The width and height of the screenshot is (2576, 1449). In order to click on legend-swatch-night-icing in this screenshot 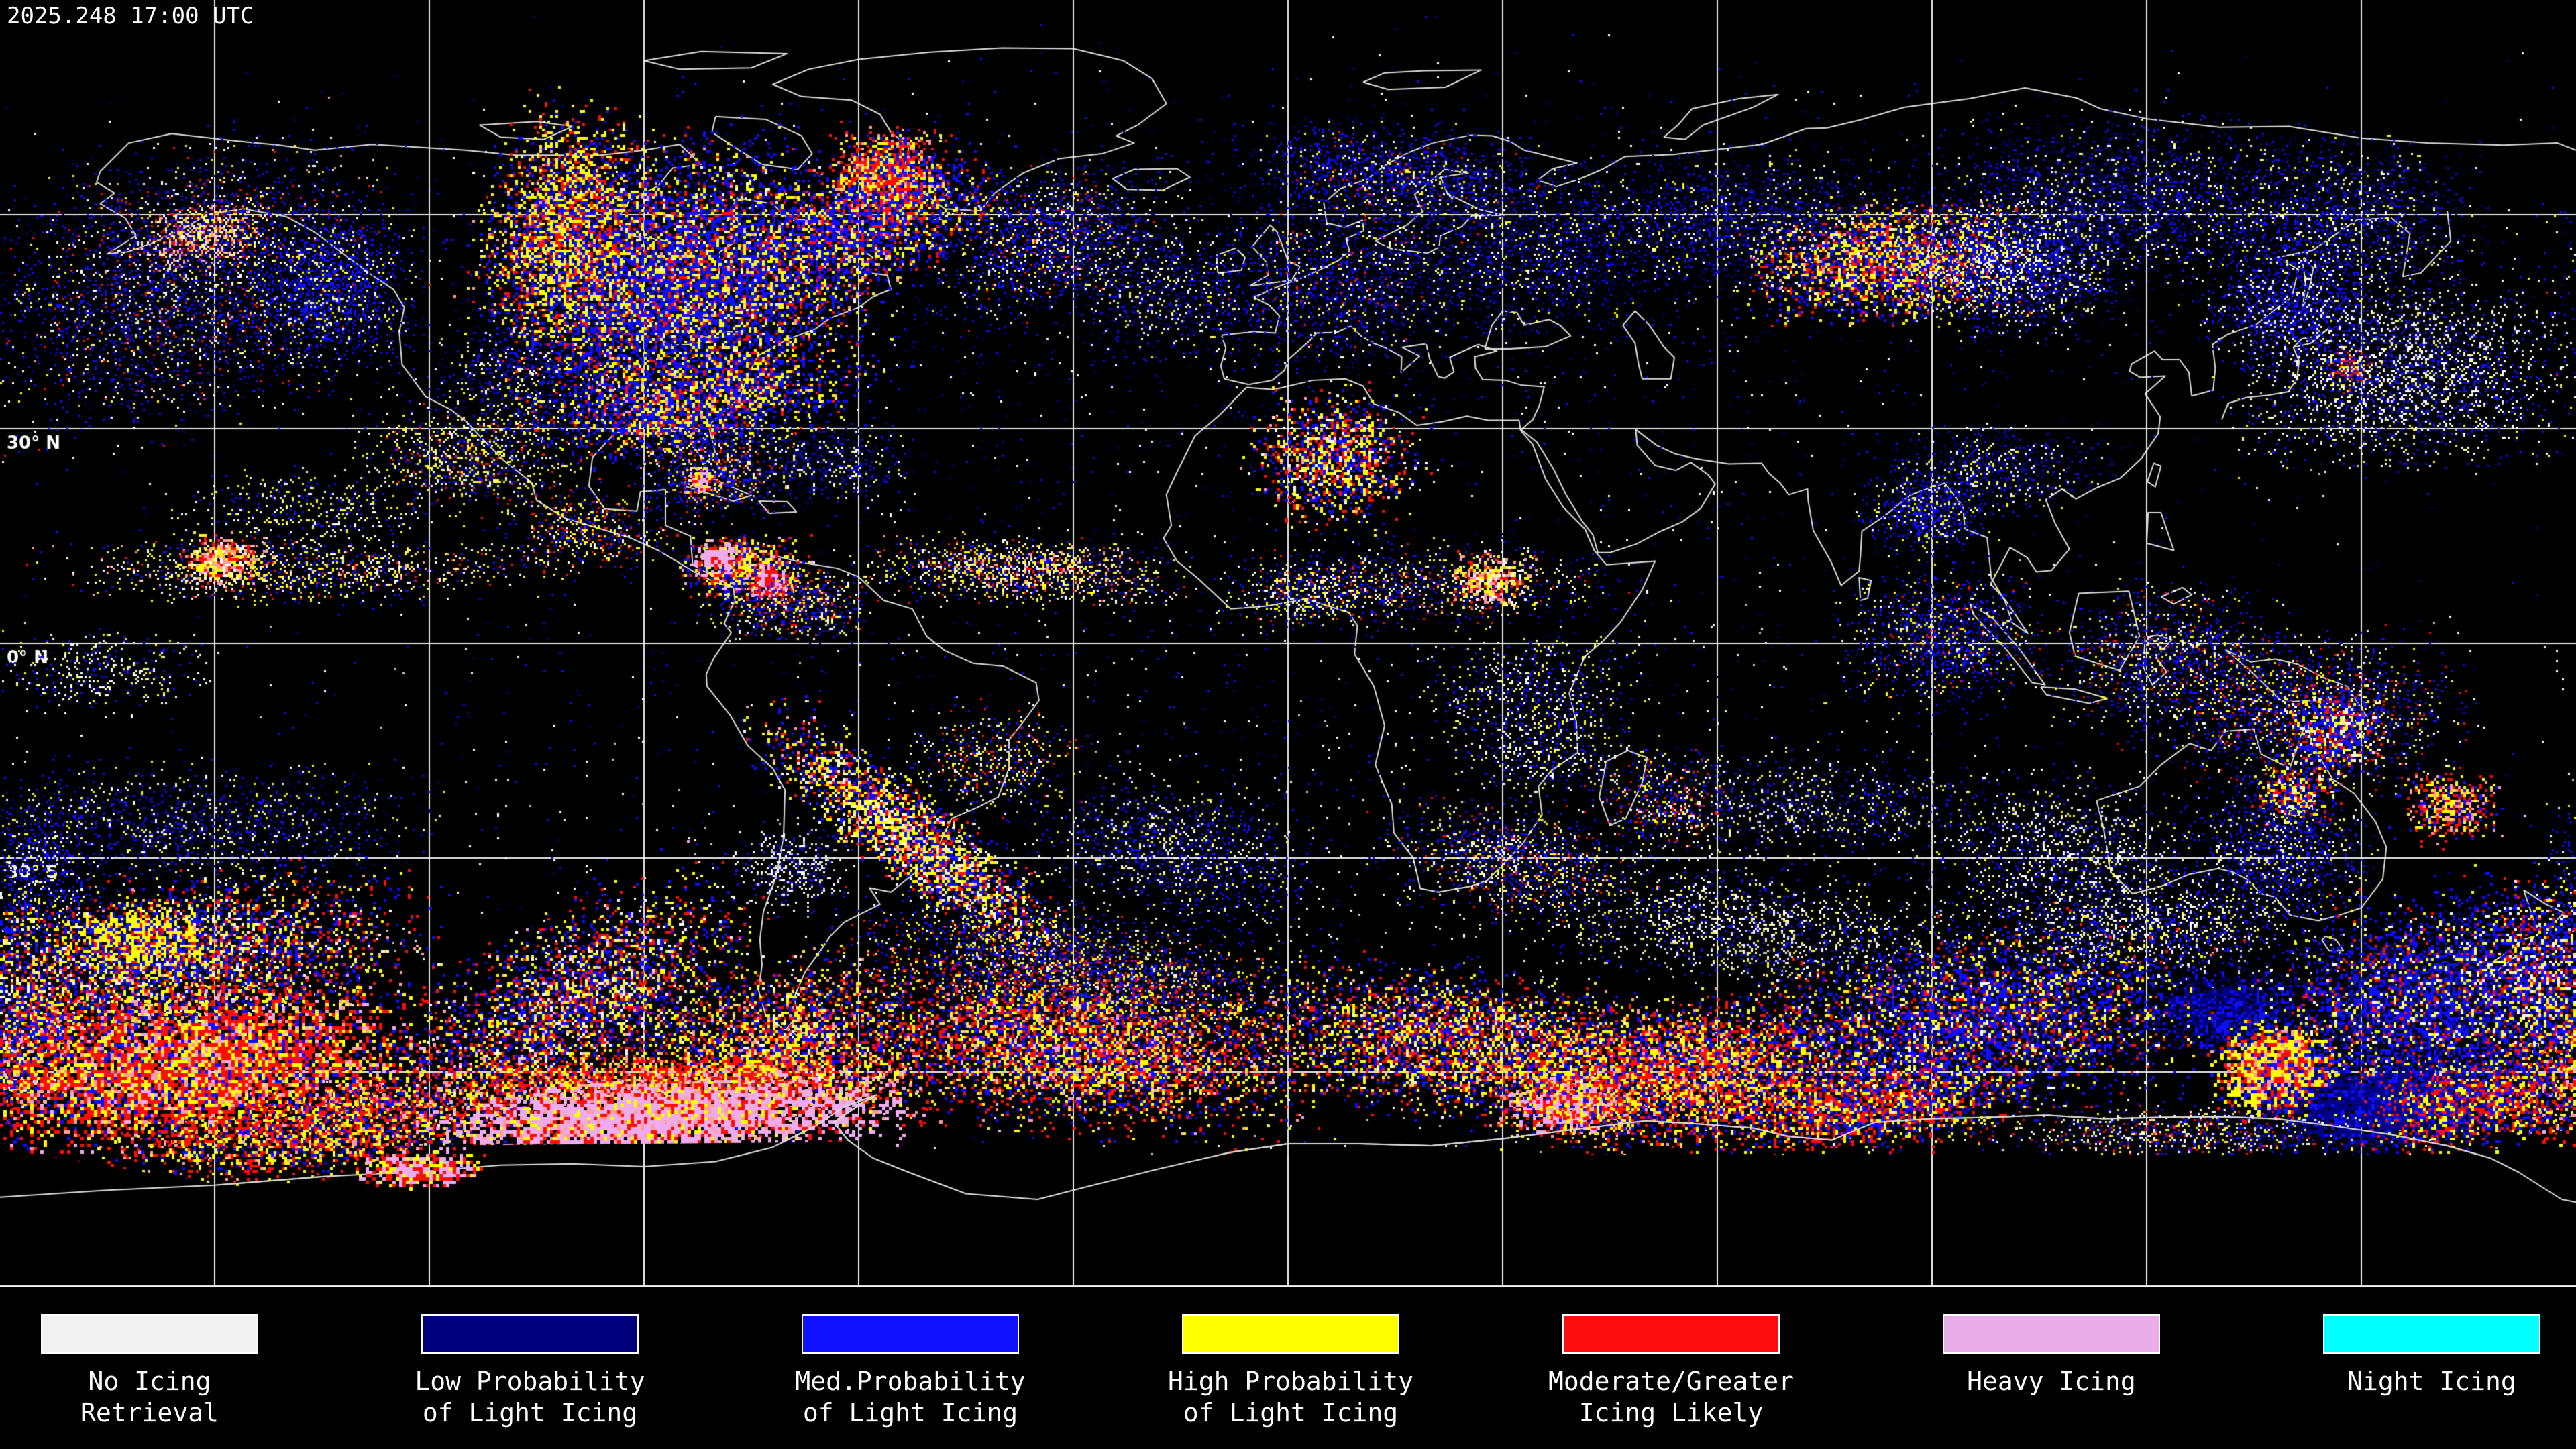, I will do `click(2431, 1334)`.